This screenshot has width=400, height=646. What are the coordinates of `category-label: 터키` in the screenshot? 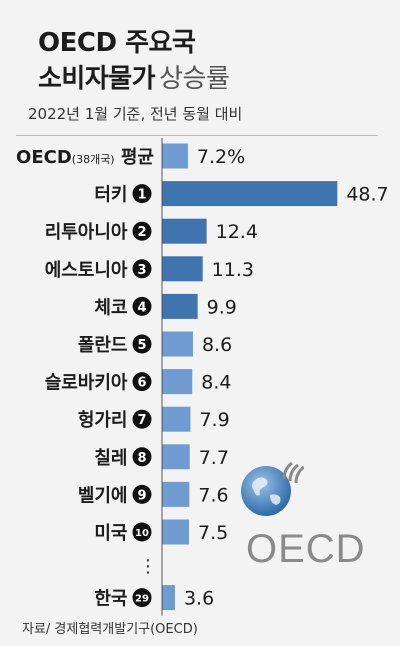 It's located at (110, 195).